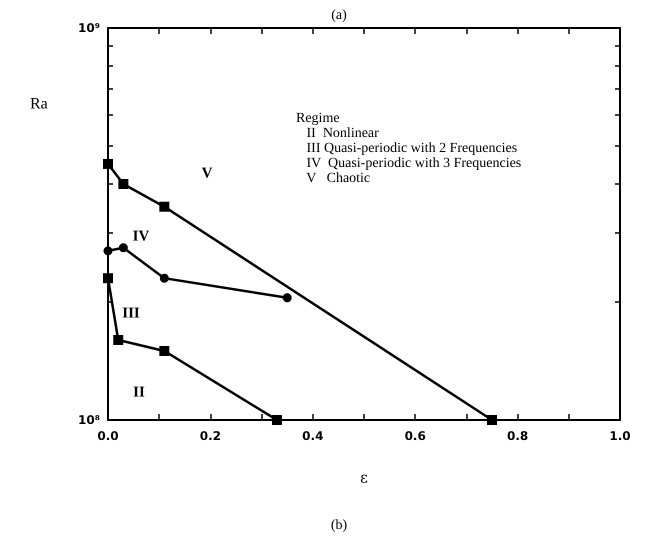  What do you see at coordinates (364, 477) in the screenshot?
I see `x-axis-title: ε` at bounding box center [364, 477].